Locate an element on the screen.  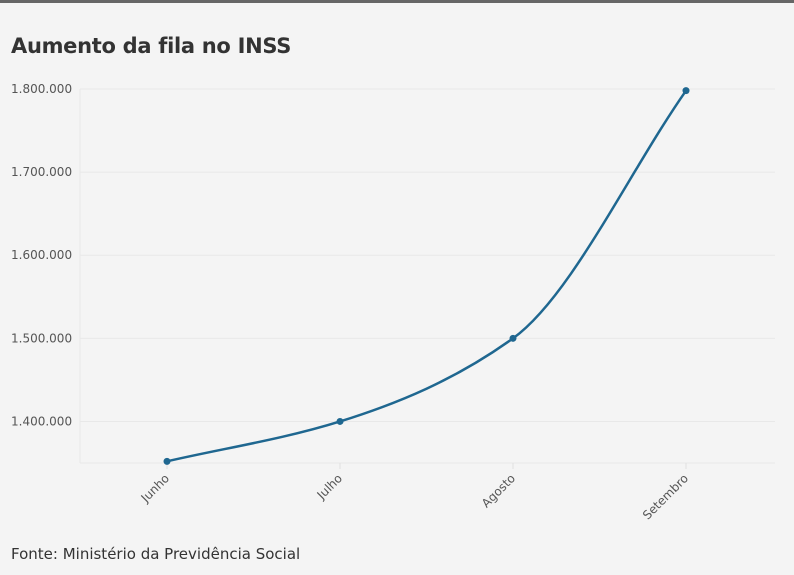
y-tick-label: 1.400.000 is located at coordinates (41, 421).